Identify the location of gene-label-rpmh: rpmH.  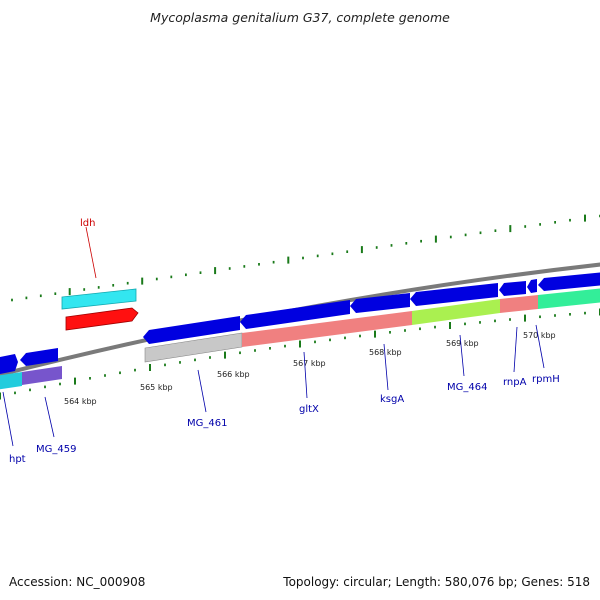
(546, 379).